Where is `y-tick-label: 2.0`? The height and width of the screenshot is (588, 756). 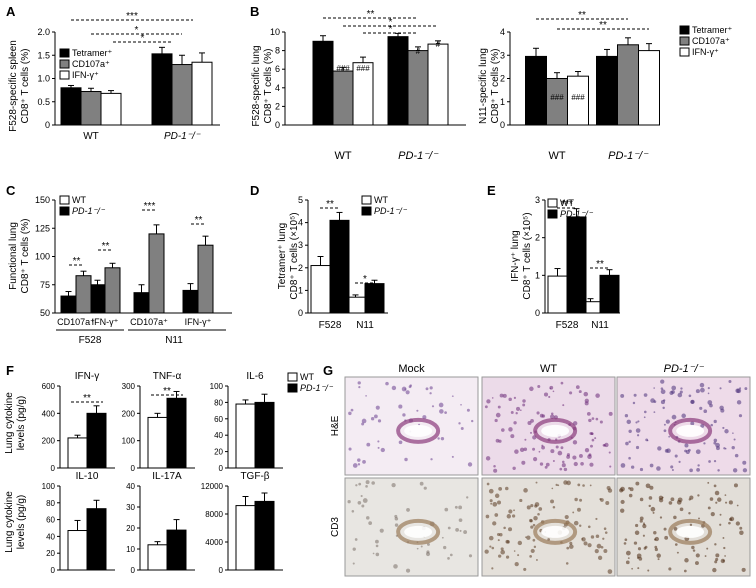
y-tick-label: 2.0 is located at coordinates (43, 32).